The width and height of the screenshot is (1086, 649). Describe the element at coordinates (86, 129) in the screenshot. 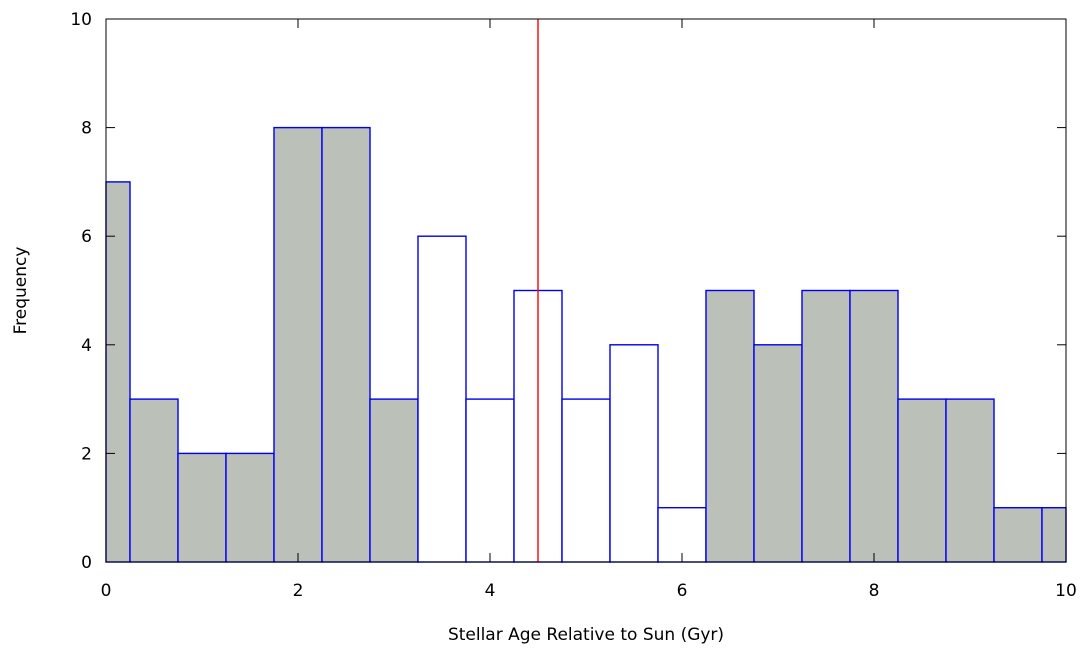

I see `y-tick-label-4: 8` at that location.